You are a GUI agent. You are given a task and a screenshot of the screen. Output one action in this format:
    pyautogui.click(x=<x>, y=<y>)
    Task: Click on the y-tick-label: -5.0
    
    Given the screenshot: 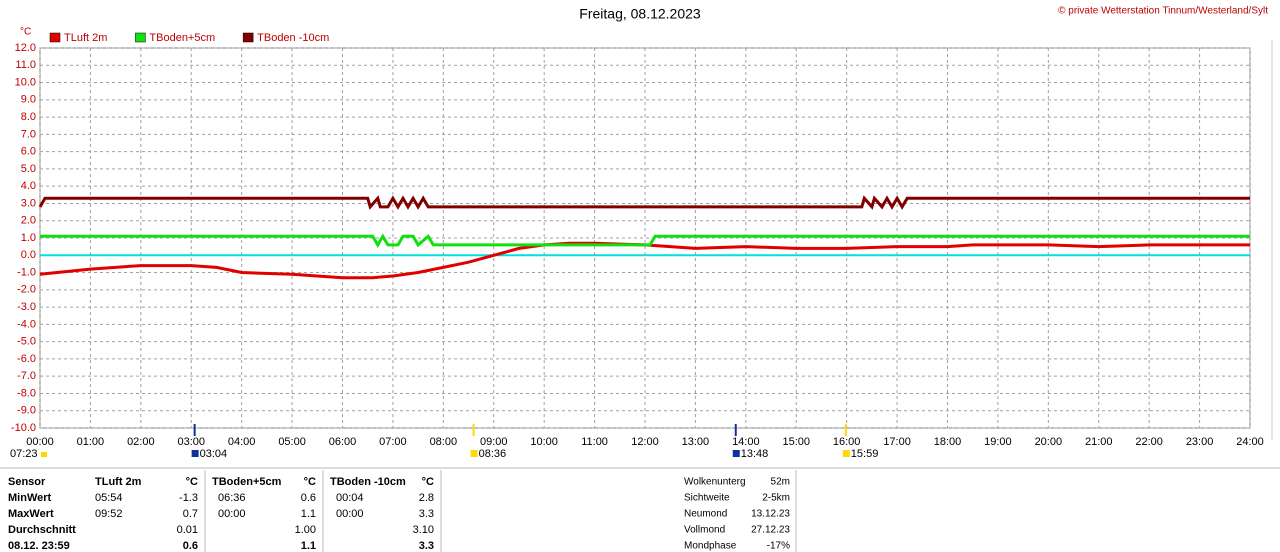 What is the action you would take?
    pyautogui.click(x=26, y=342)
    